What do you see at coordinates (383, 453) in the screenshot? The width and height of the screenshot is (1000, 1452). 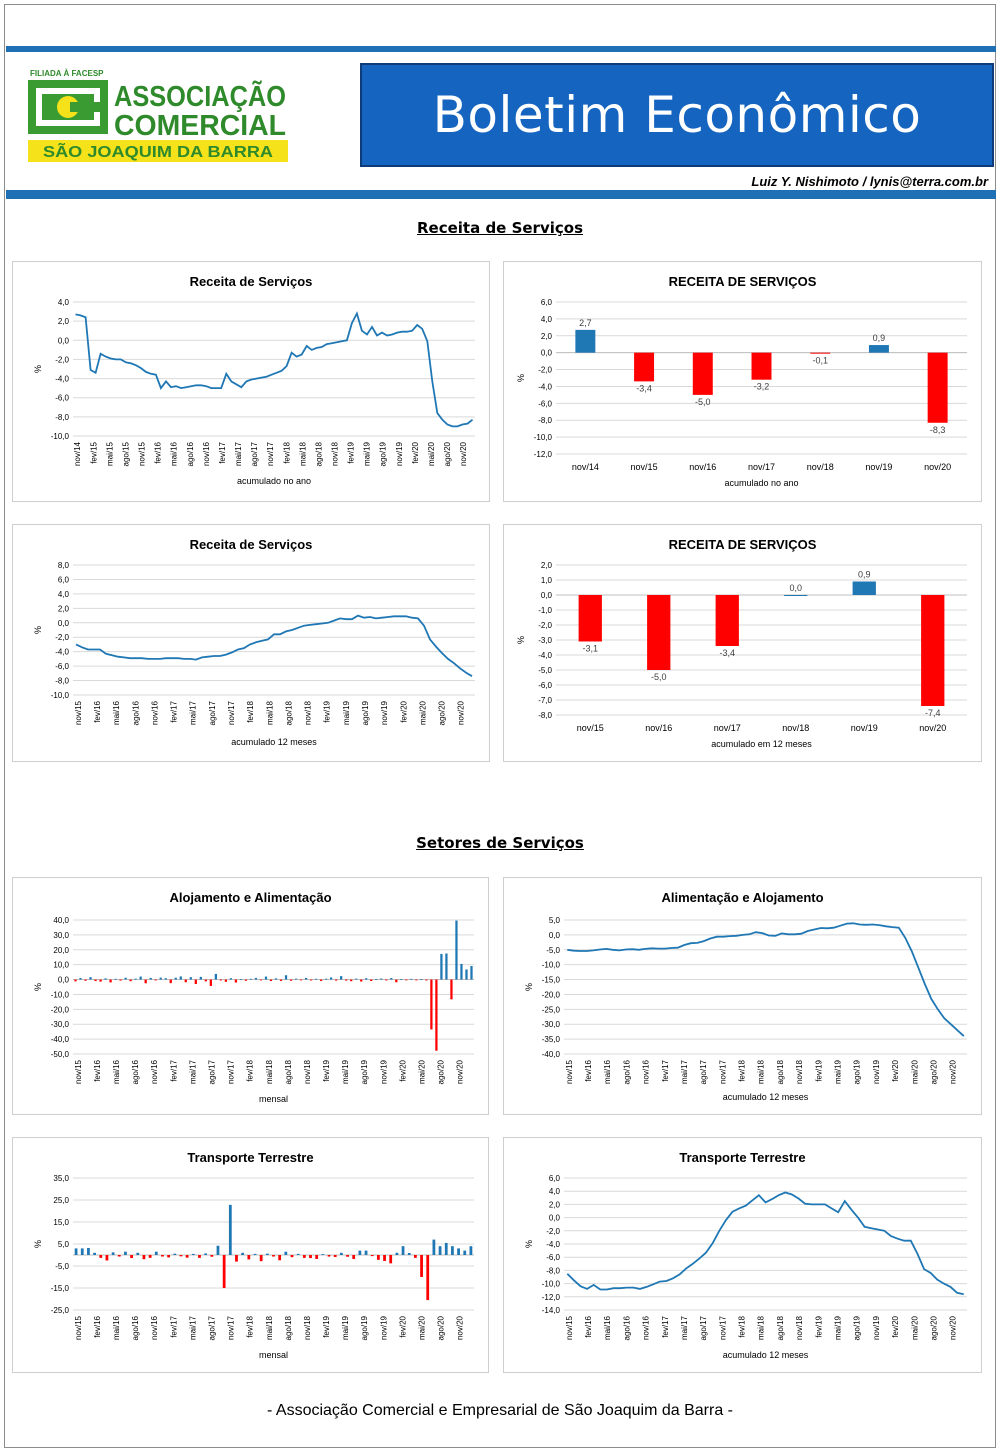 I see `c1-xtick-label: ago/19` at bounding box center [383, 453].